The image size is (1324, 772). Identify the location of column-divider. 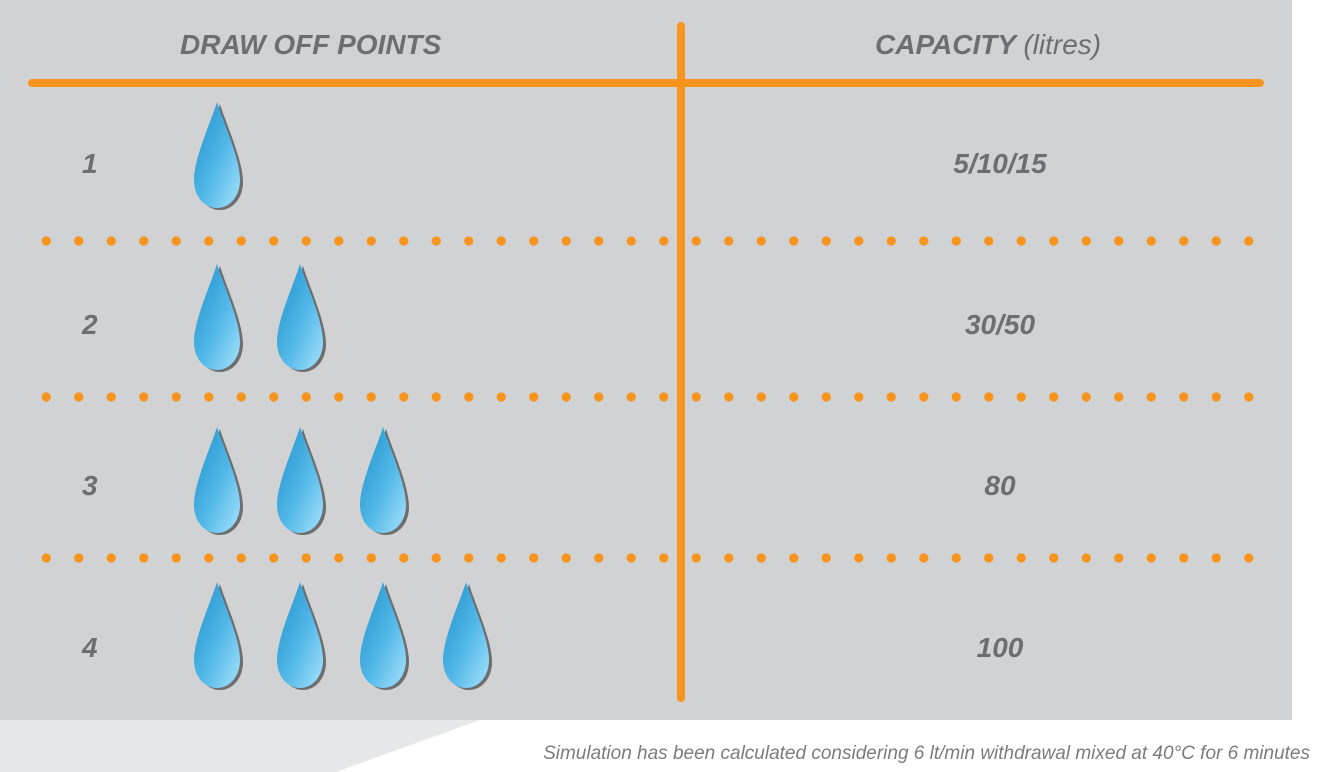
(681, 362).